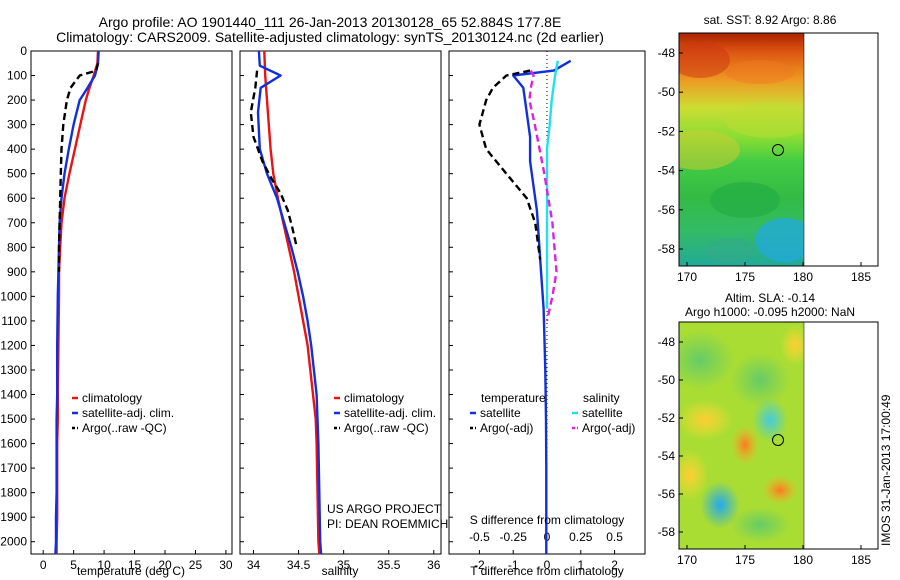 This screenshot has width=900, height=580. I want to click on salinity-tick-label: 34.5, so click(299, 565).